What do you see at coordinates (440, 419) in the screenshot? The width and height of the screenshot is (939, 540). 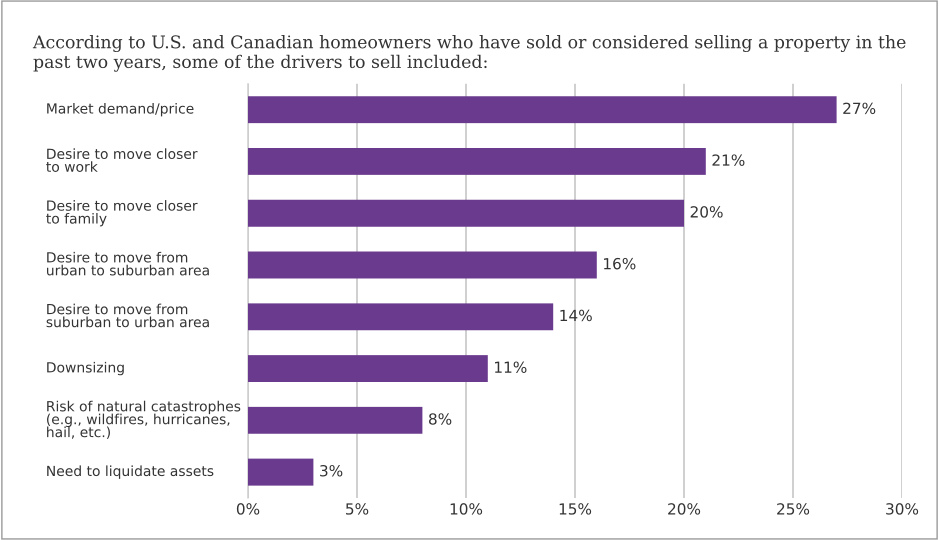 I see `data-label: 8%` at bounding box center [440, 419].